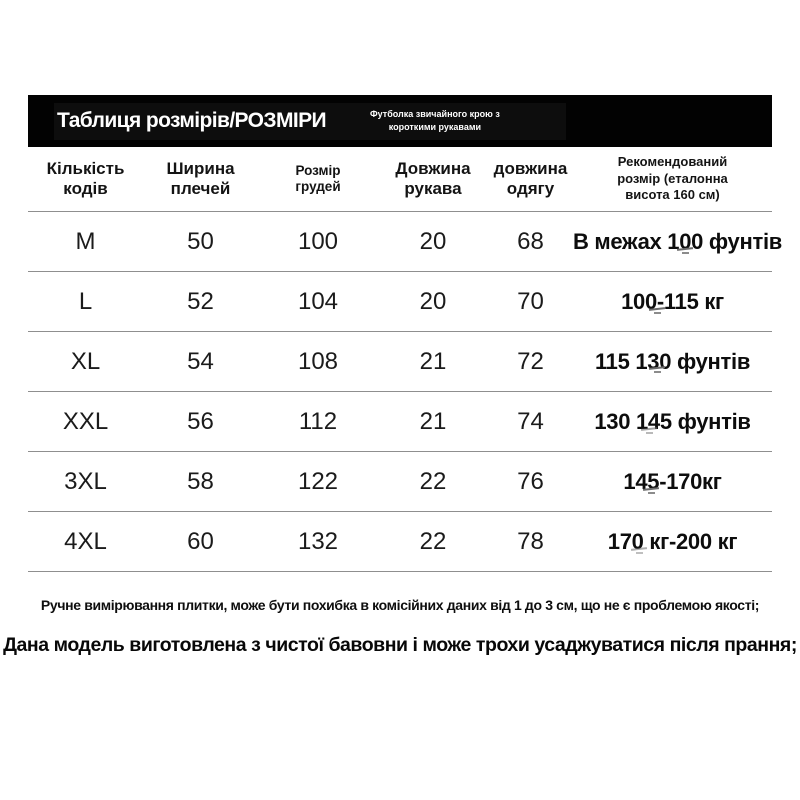 This screenshot has height=800, width=800. What do you see at coordinates (200, 301) in the screenshot?
I see `cell-shoulder: 52` at bounding box center [200, 301].